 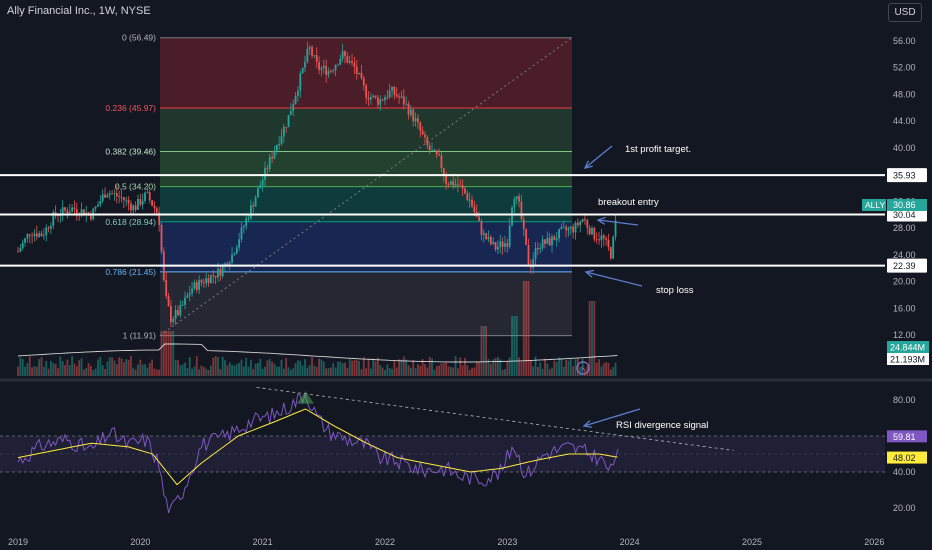 What do you see at coordinates (904, 508) in the screenshot?
I see `rsi-tick-label: 20.00` at bounding box center [904, 508].